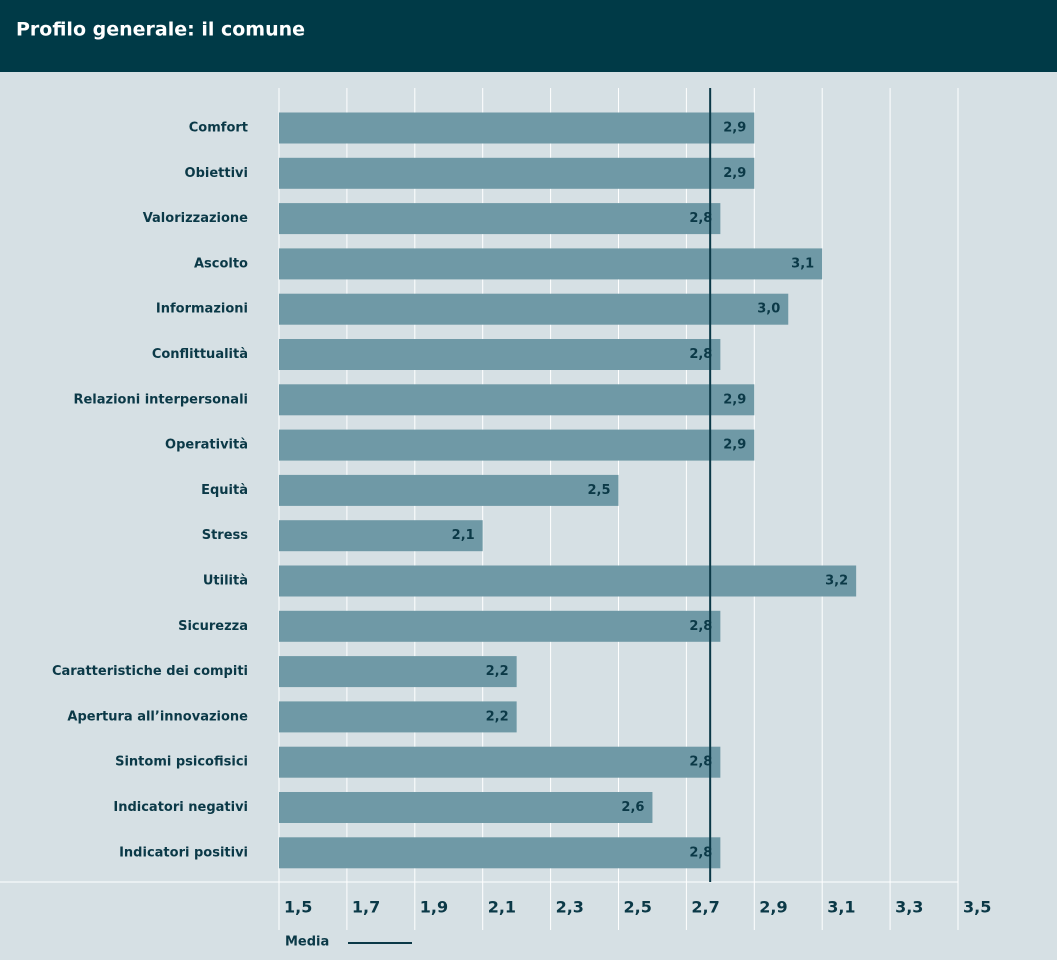 Image resolution: width=1057 pixels, height=960 pixels. What do you see at coordinates (836, 581) in the screenshot?
I see `value-label: 3,2` at bounding box center [836, 581].